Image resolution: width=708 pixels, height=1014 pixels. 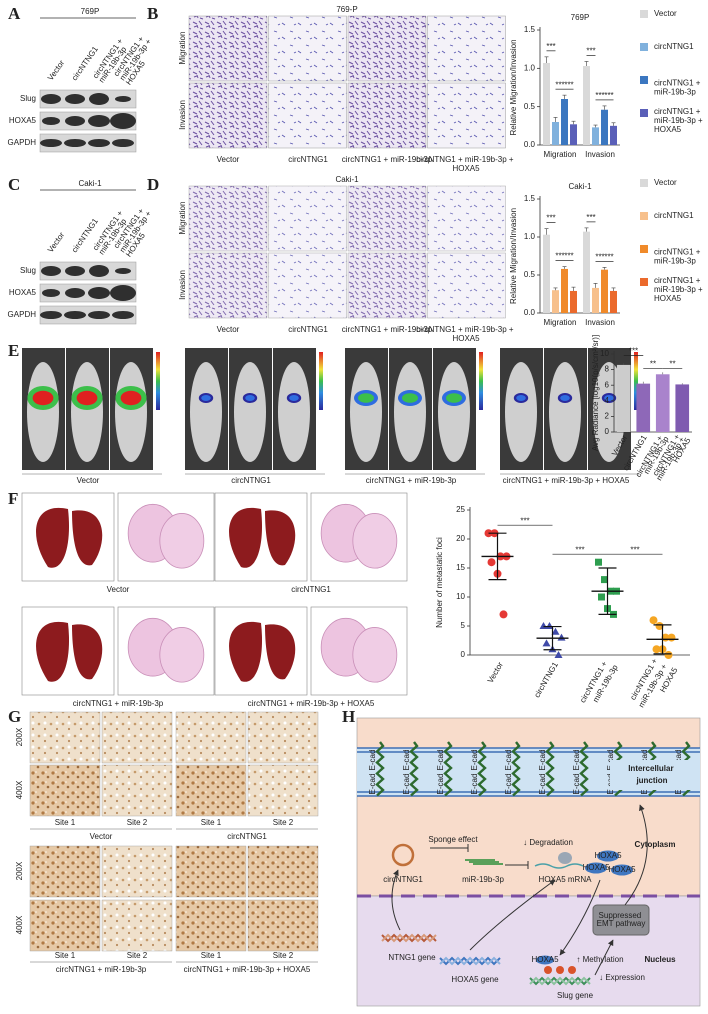 What do you see at coordinates (118, 703) in the screenshot?
I see `group-label: circNTNG1 + miR-19b-3p` at bounding box center [118, 703].